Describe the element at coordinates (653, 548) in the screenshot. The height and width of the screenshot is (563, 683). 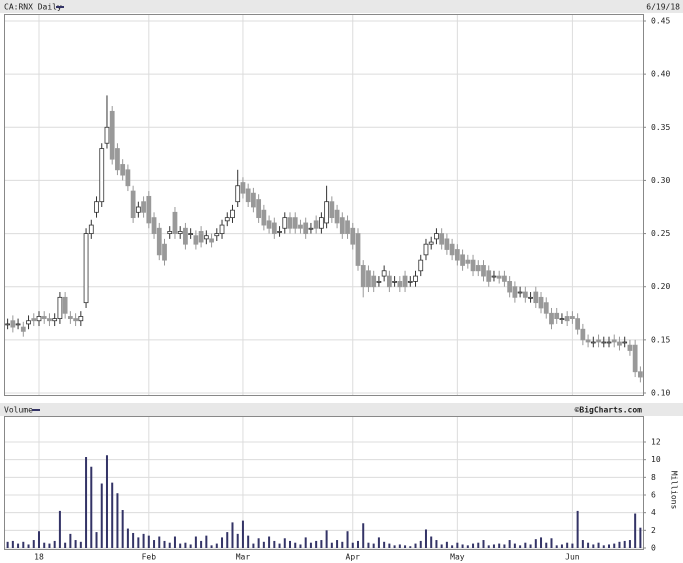
I see `y-tick-label: 0` at that location.